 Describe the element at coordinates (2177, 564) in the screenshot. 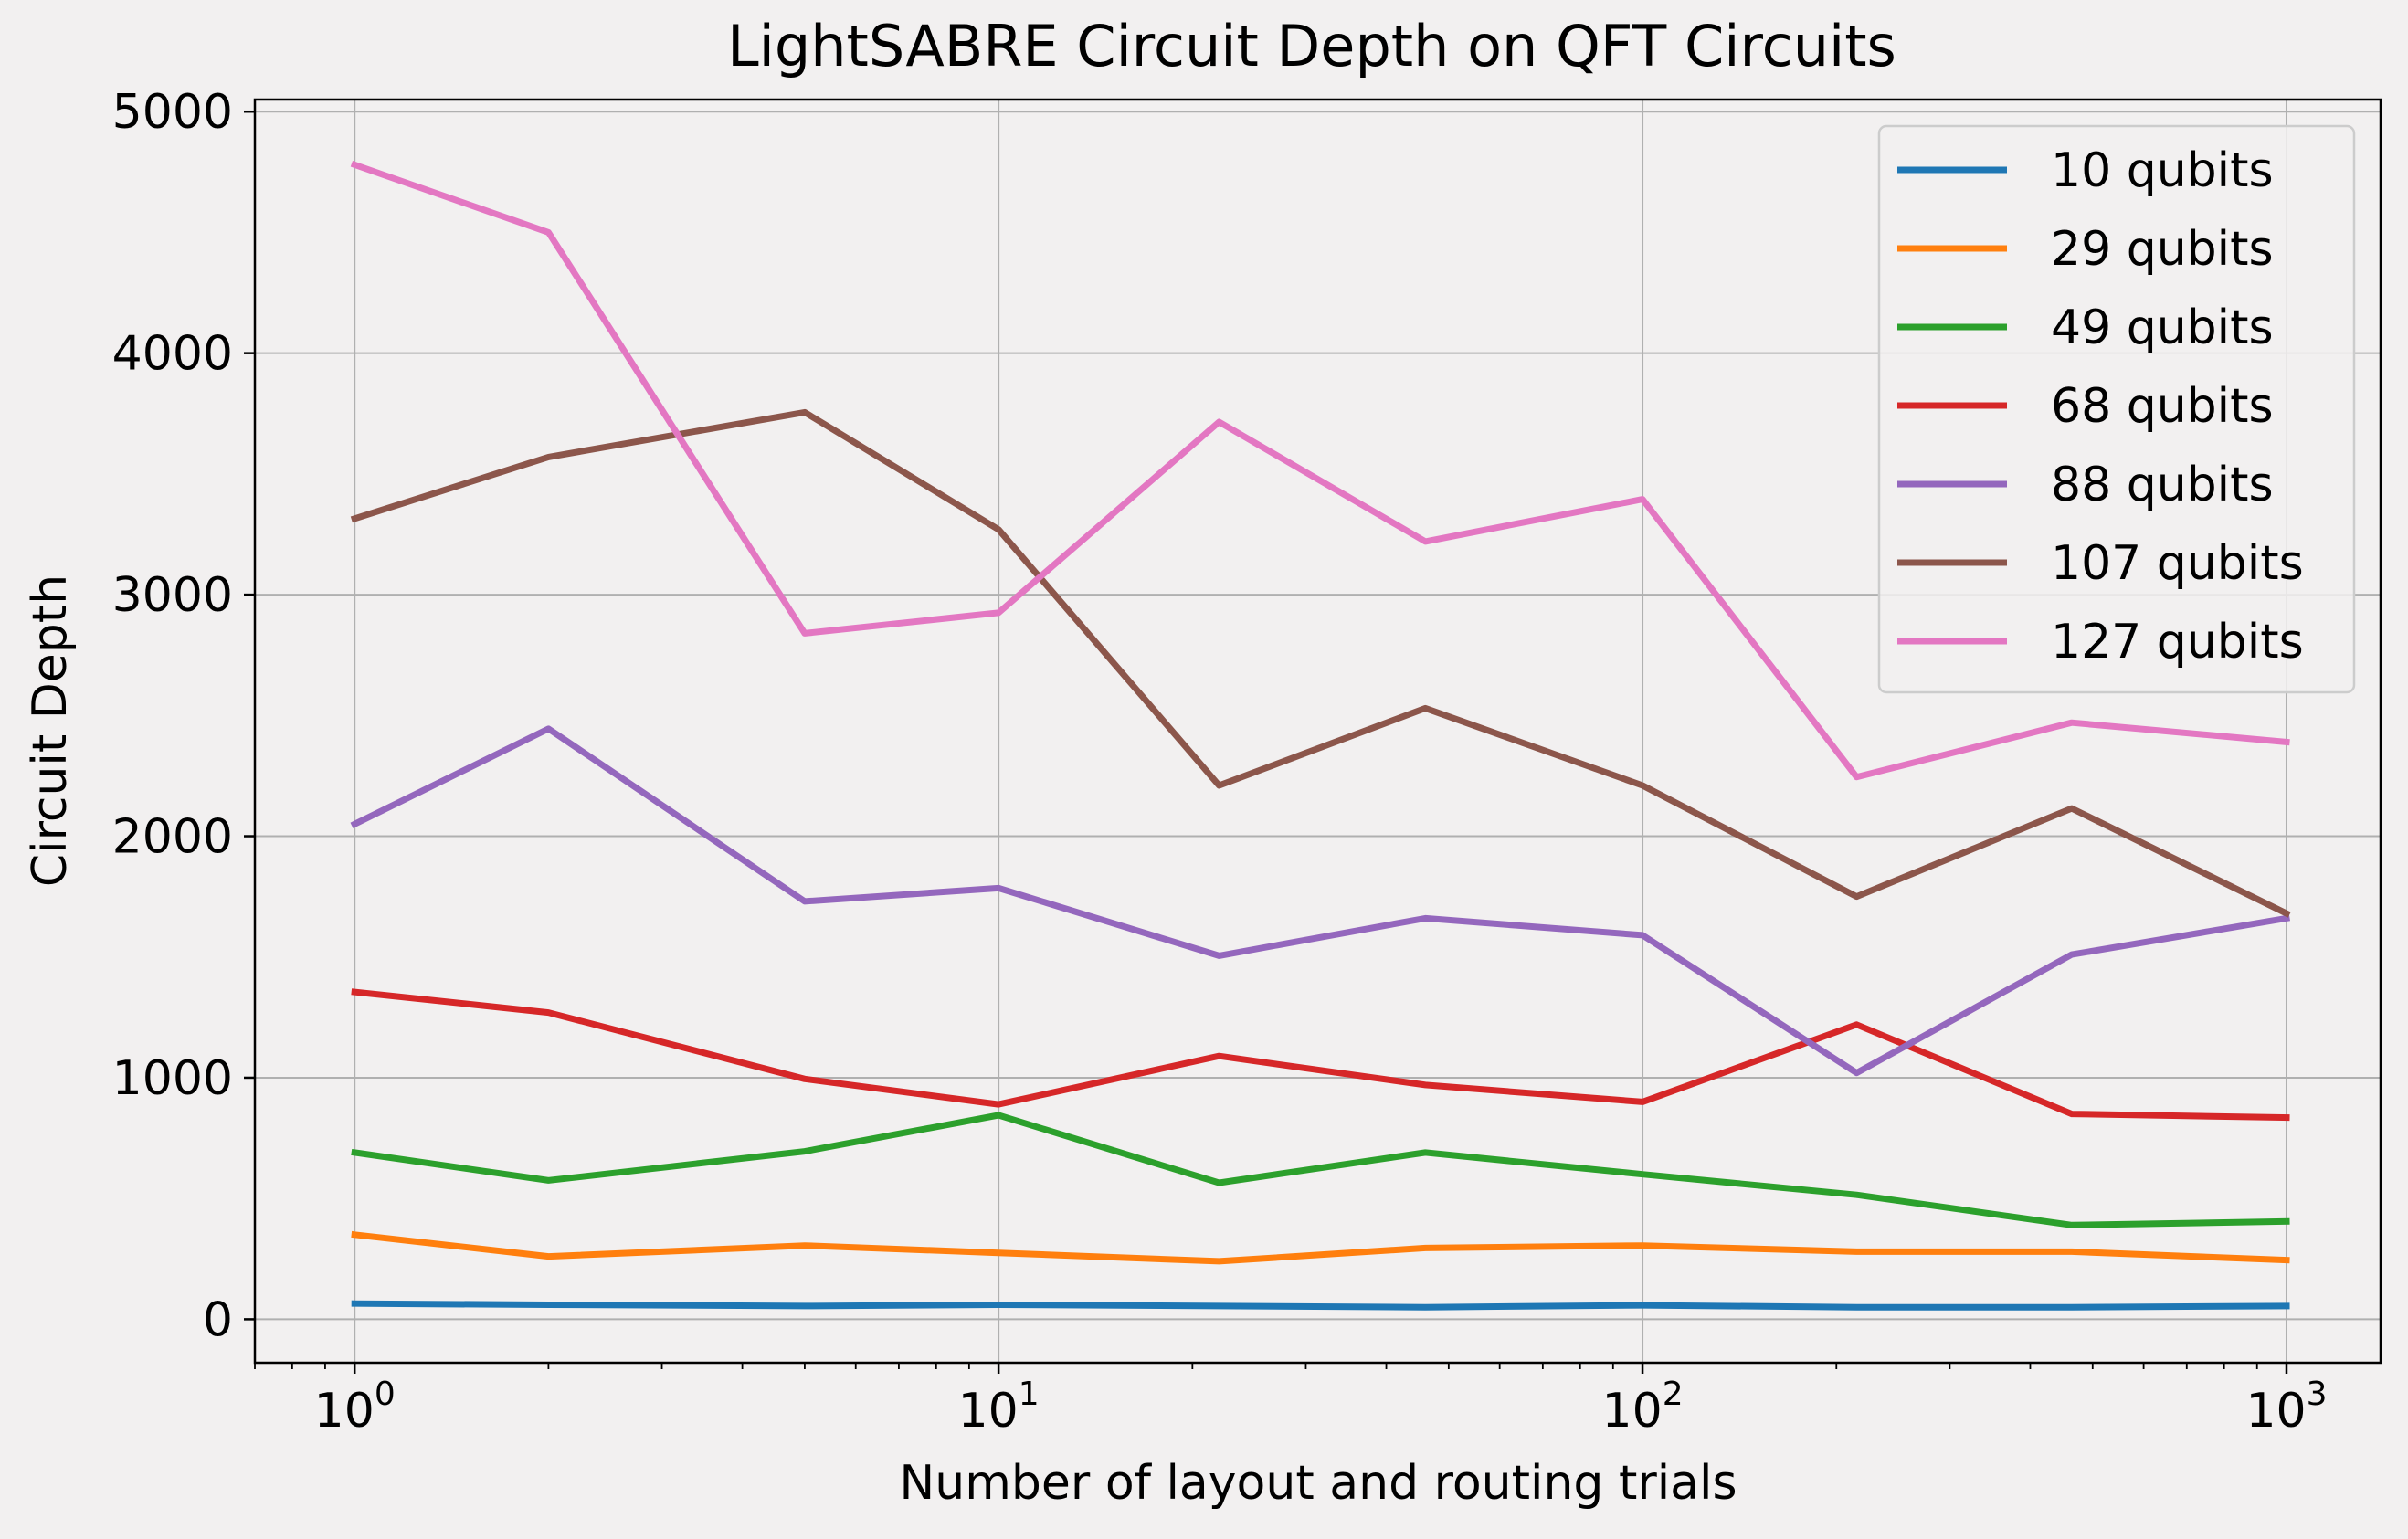

I see `legend-label: 107 qubits` at that location.